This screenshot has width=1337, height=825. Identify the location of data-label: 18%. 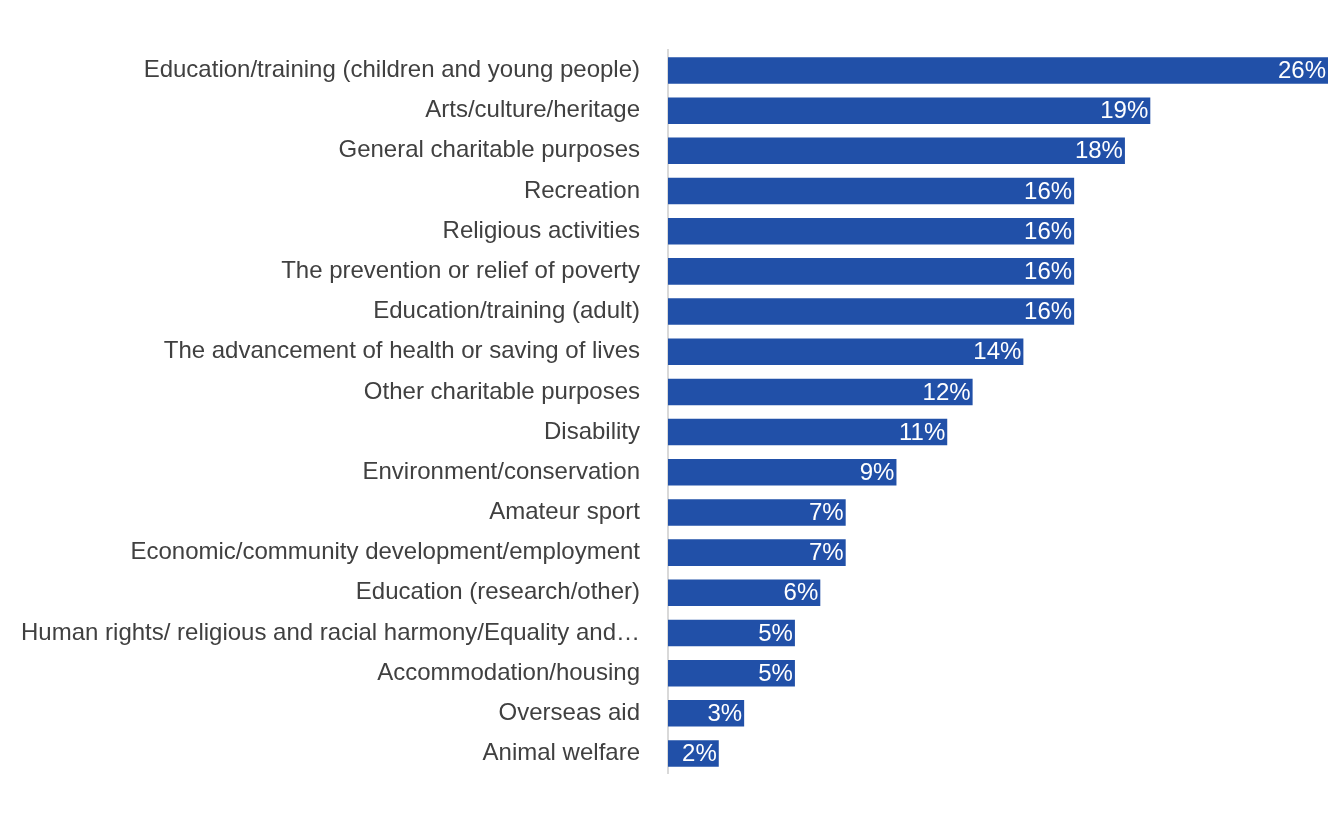
(1098, 150).